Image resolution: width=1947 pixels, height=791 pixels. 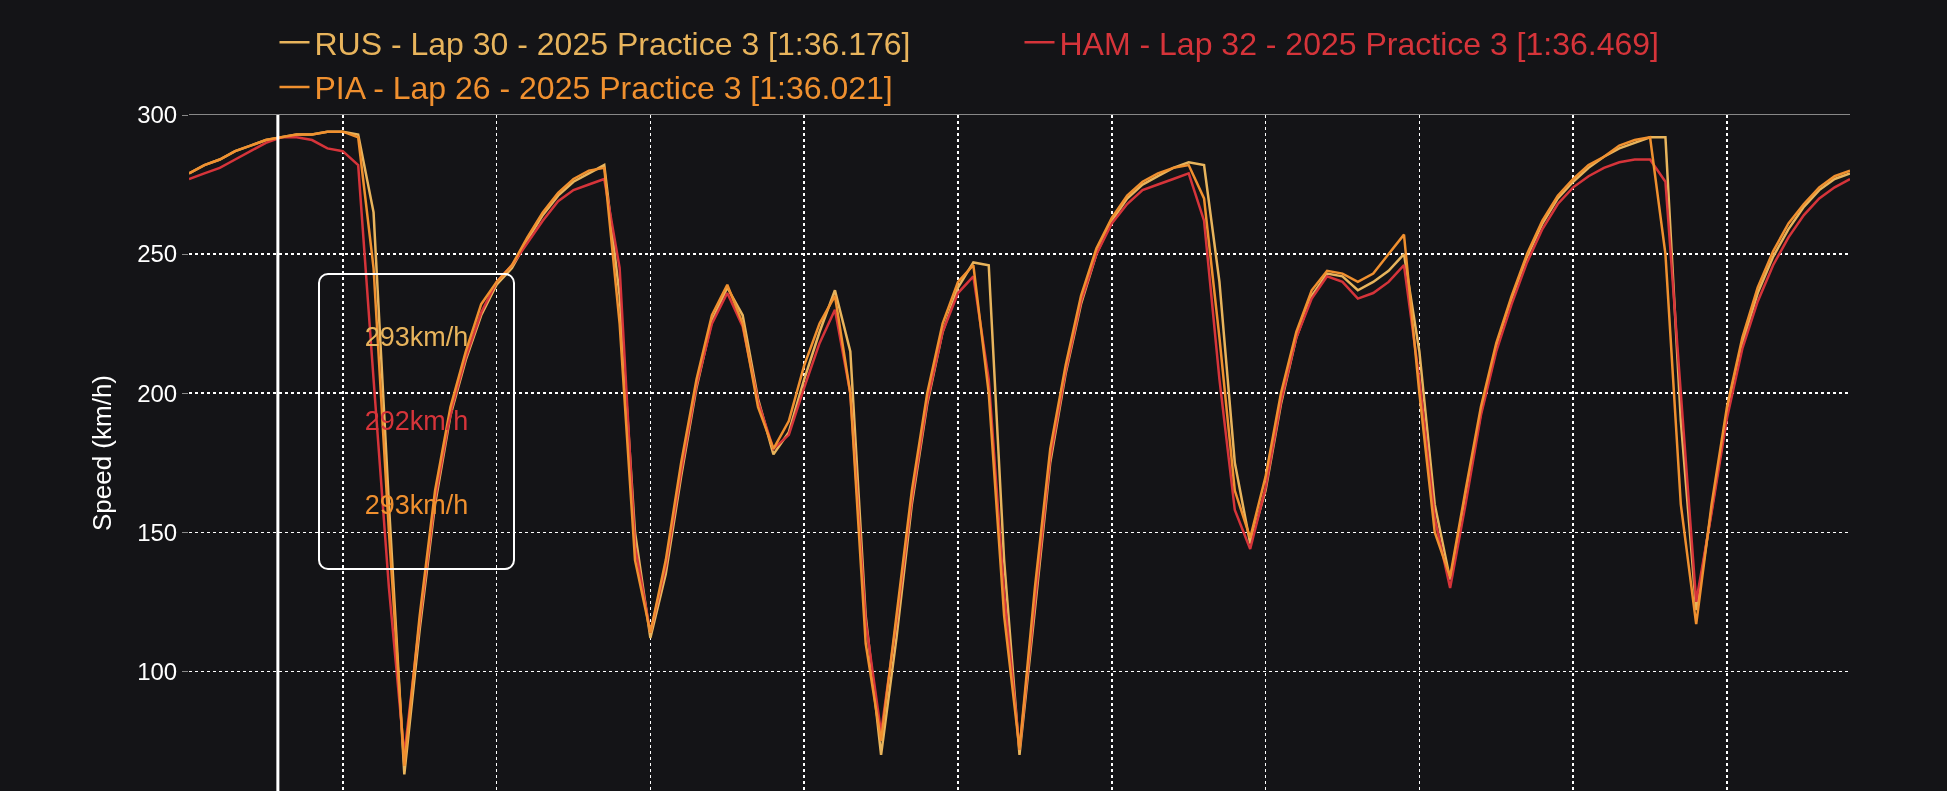 What do you see at coordinates (157, 671) in the screenshot?
I see `y-tick-label: 100` at bounding box center [157, 671].